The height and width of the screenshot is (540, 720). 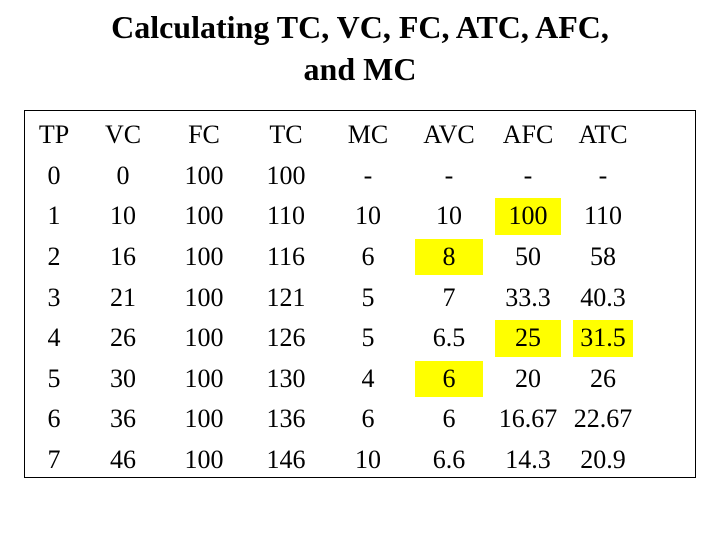 I want to click on table-cell-tp: 7, so click(x=54, y=460).